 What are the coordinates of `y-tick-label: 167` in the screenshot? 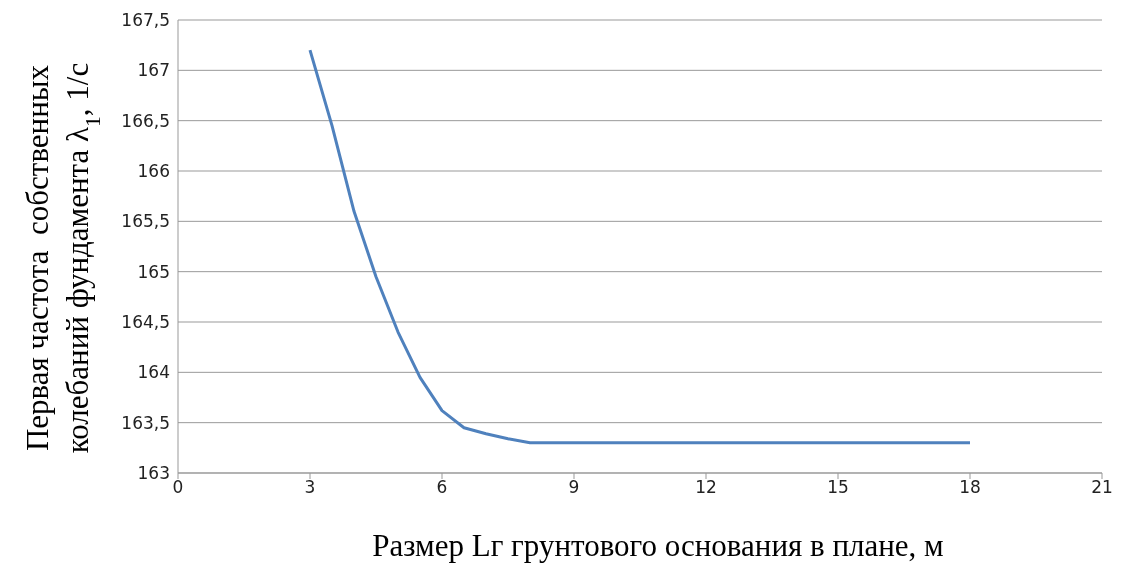 It's located at (153, 70).